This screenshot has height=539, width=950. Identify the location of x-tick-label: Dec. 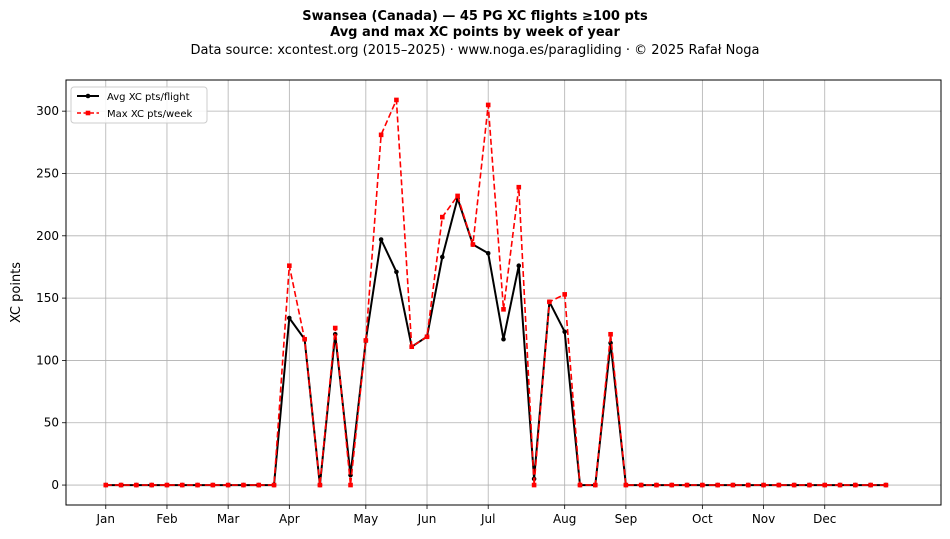
(824, 519).